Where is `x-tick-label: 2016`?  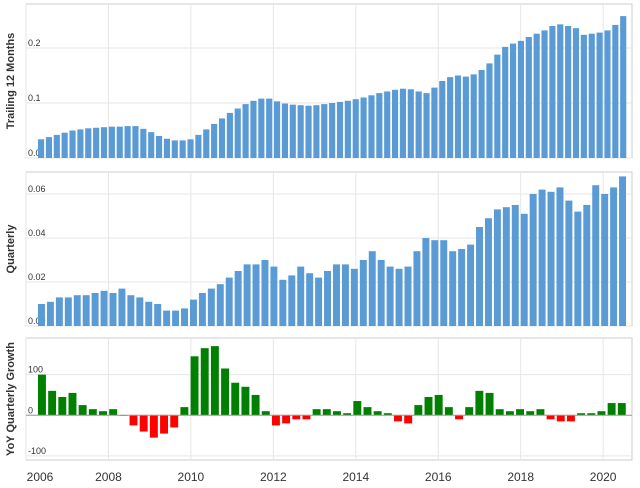
x-tick-label: 2016 is located at coordinates (438, 477).